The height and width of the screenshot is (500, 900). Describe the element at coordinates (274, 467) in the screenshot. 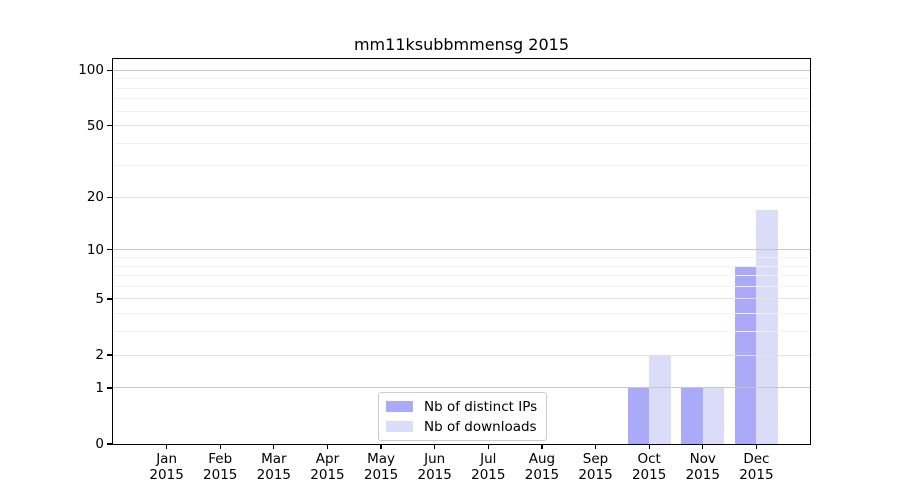

I see `x-tick-label: Mar 2015` at that location.